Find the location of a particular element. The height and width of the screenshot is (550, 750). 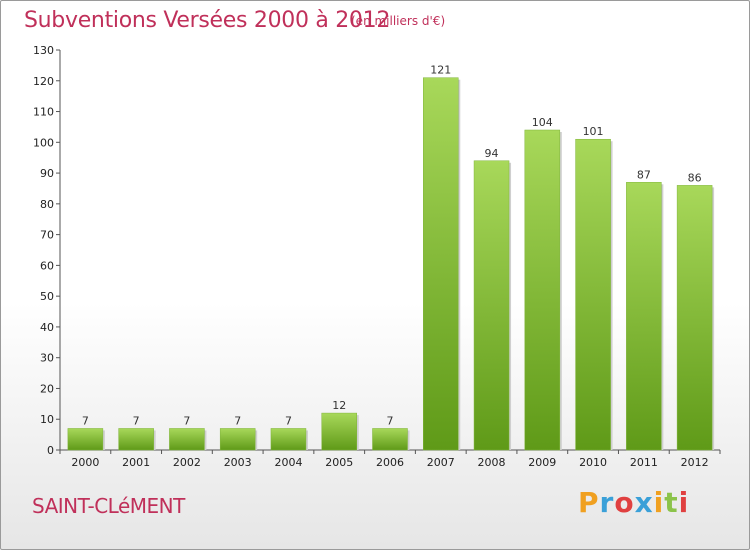

y-tick-label: 20 is located at coordinates (47, 388).